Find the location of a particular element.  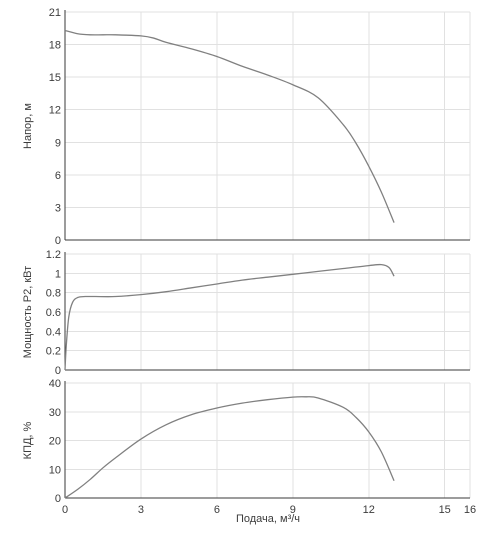

y-tick-label-3: 3 is located at coordinates (58, 208).